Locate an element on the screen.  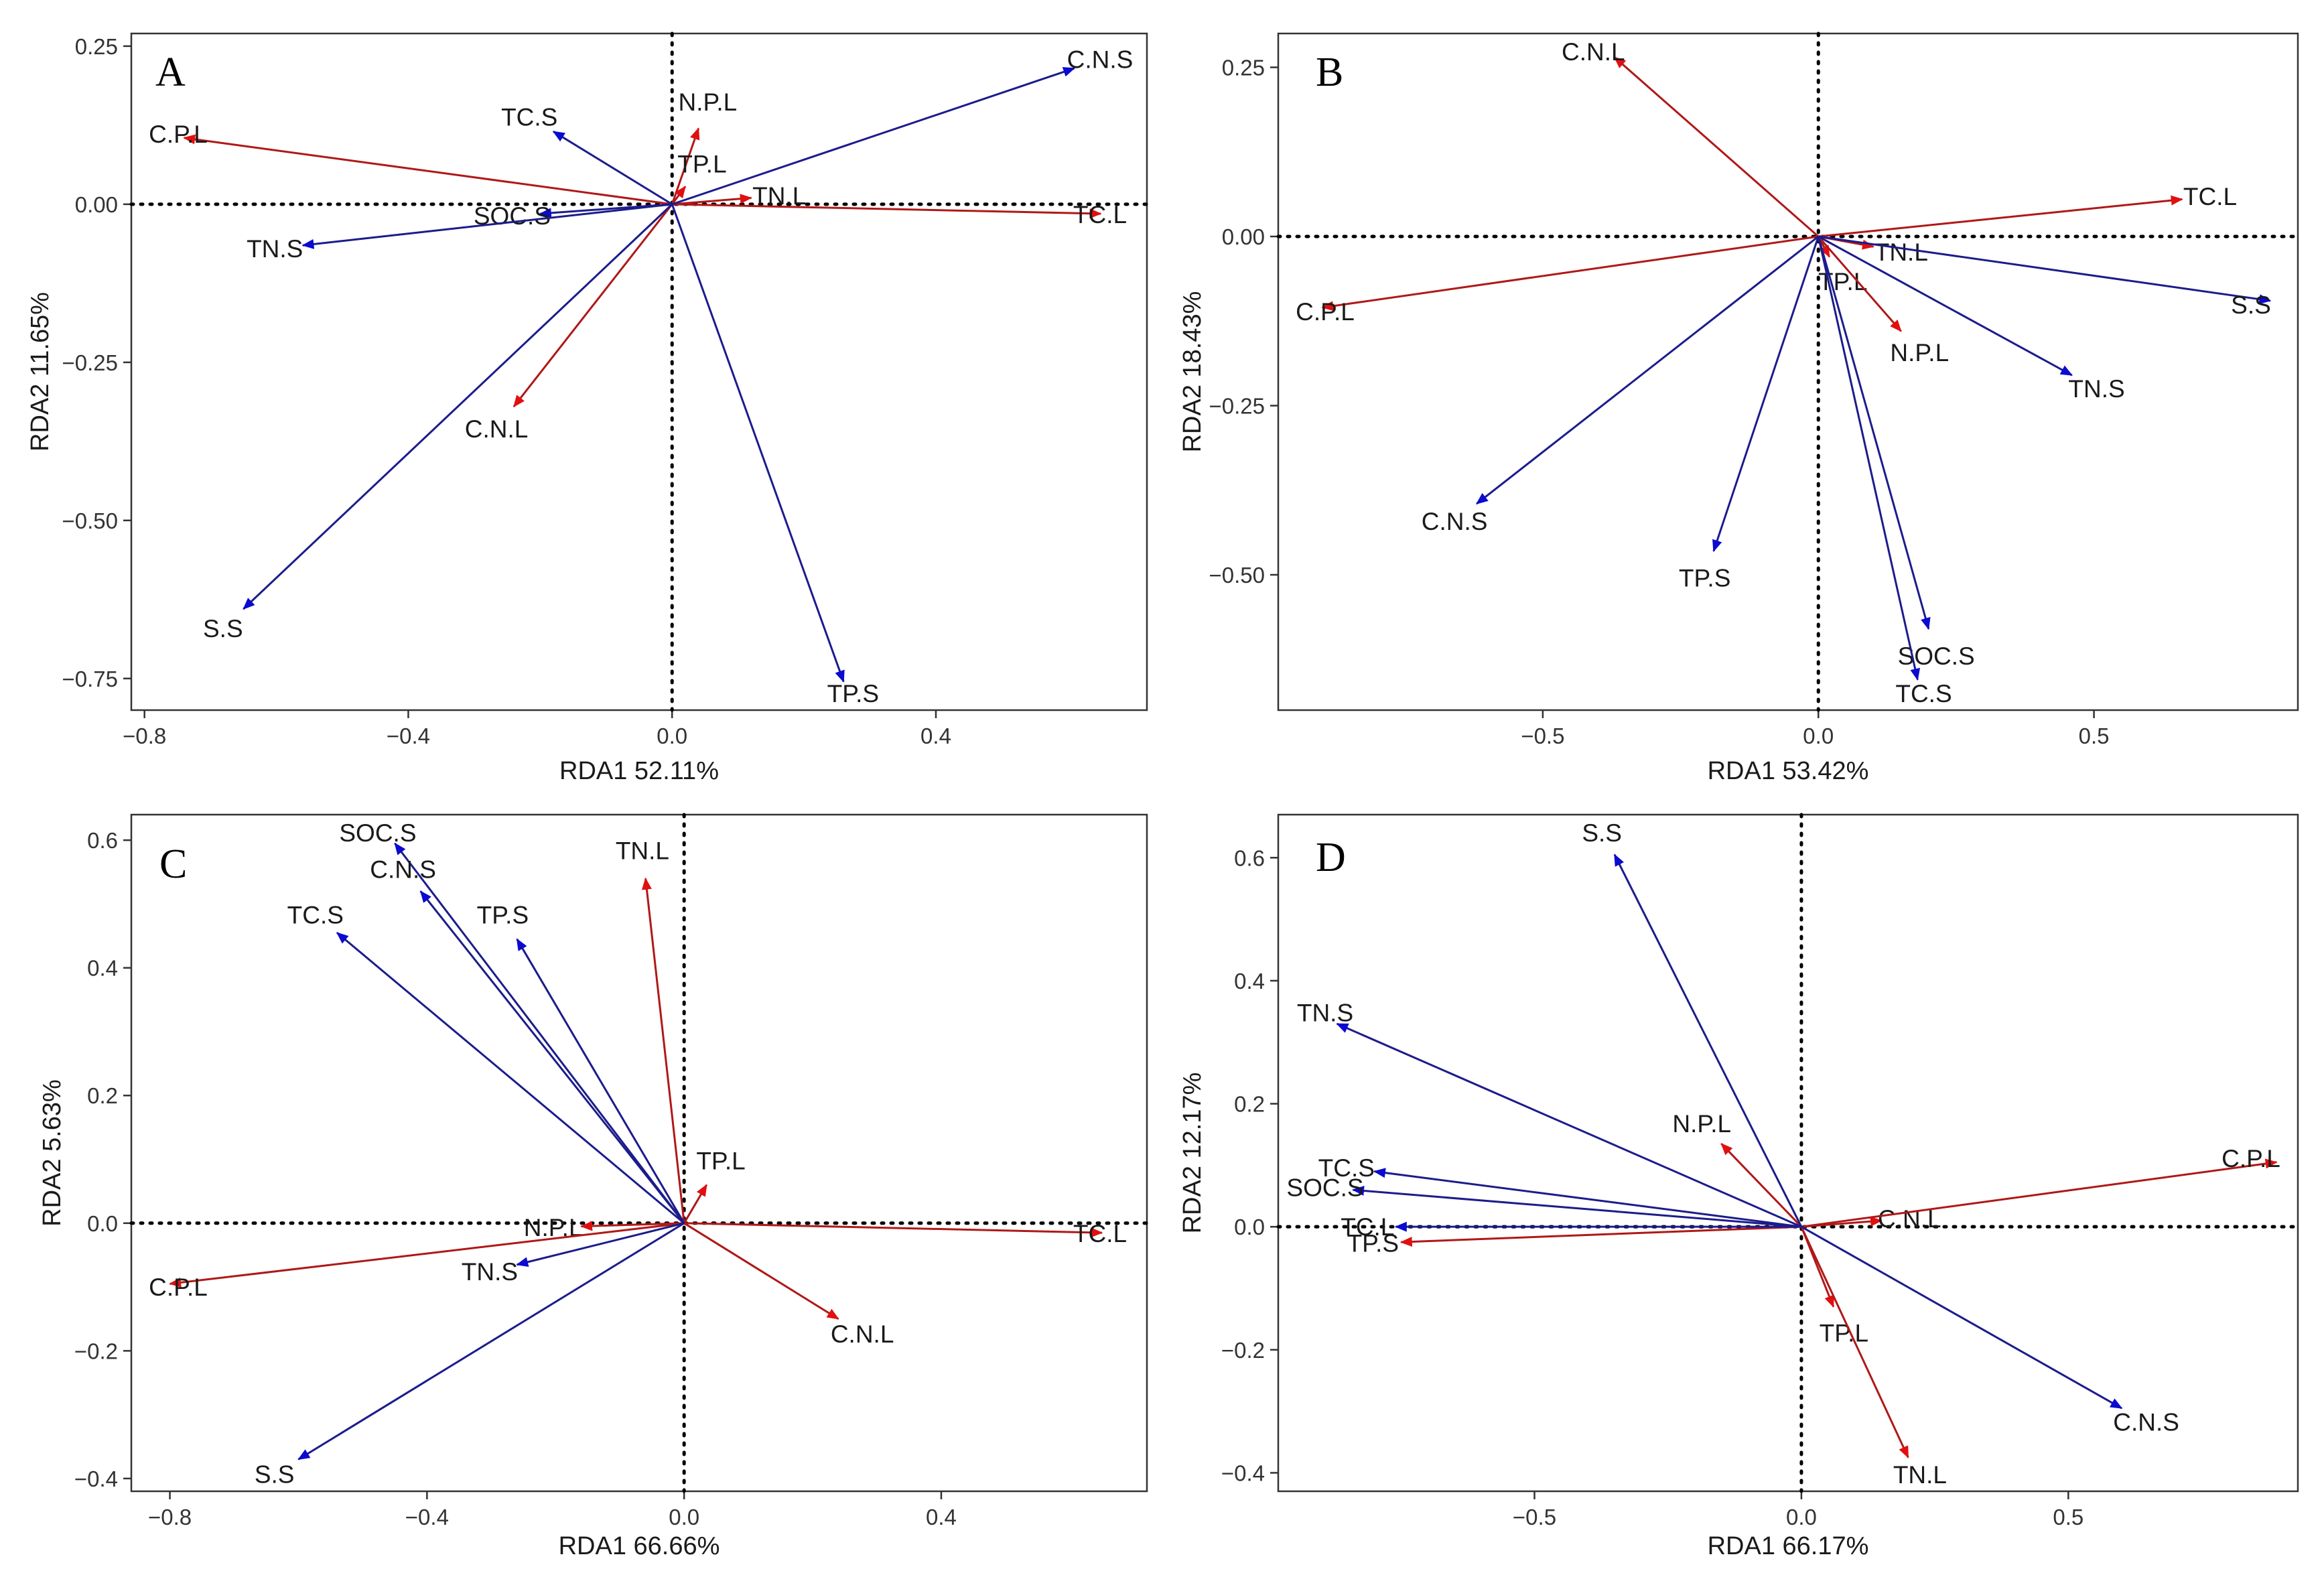
panel-a-vector-label: S.S is located at coordinates (223, 628).